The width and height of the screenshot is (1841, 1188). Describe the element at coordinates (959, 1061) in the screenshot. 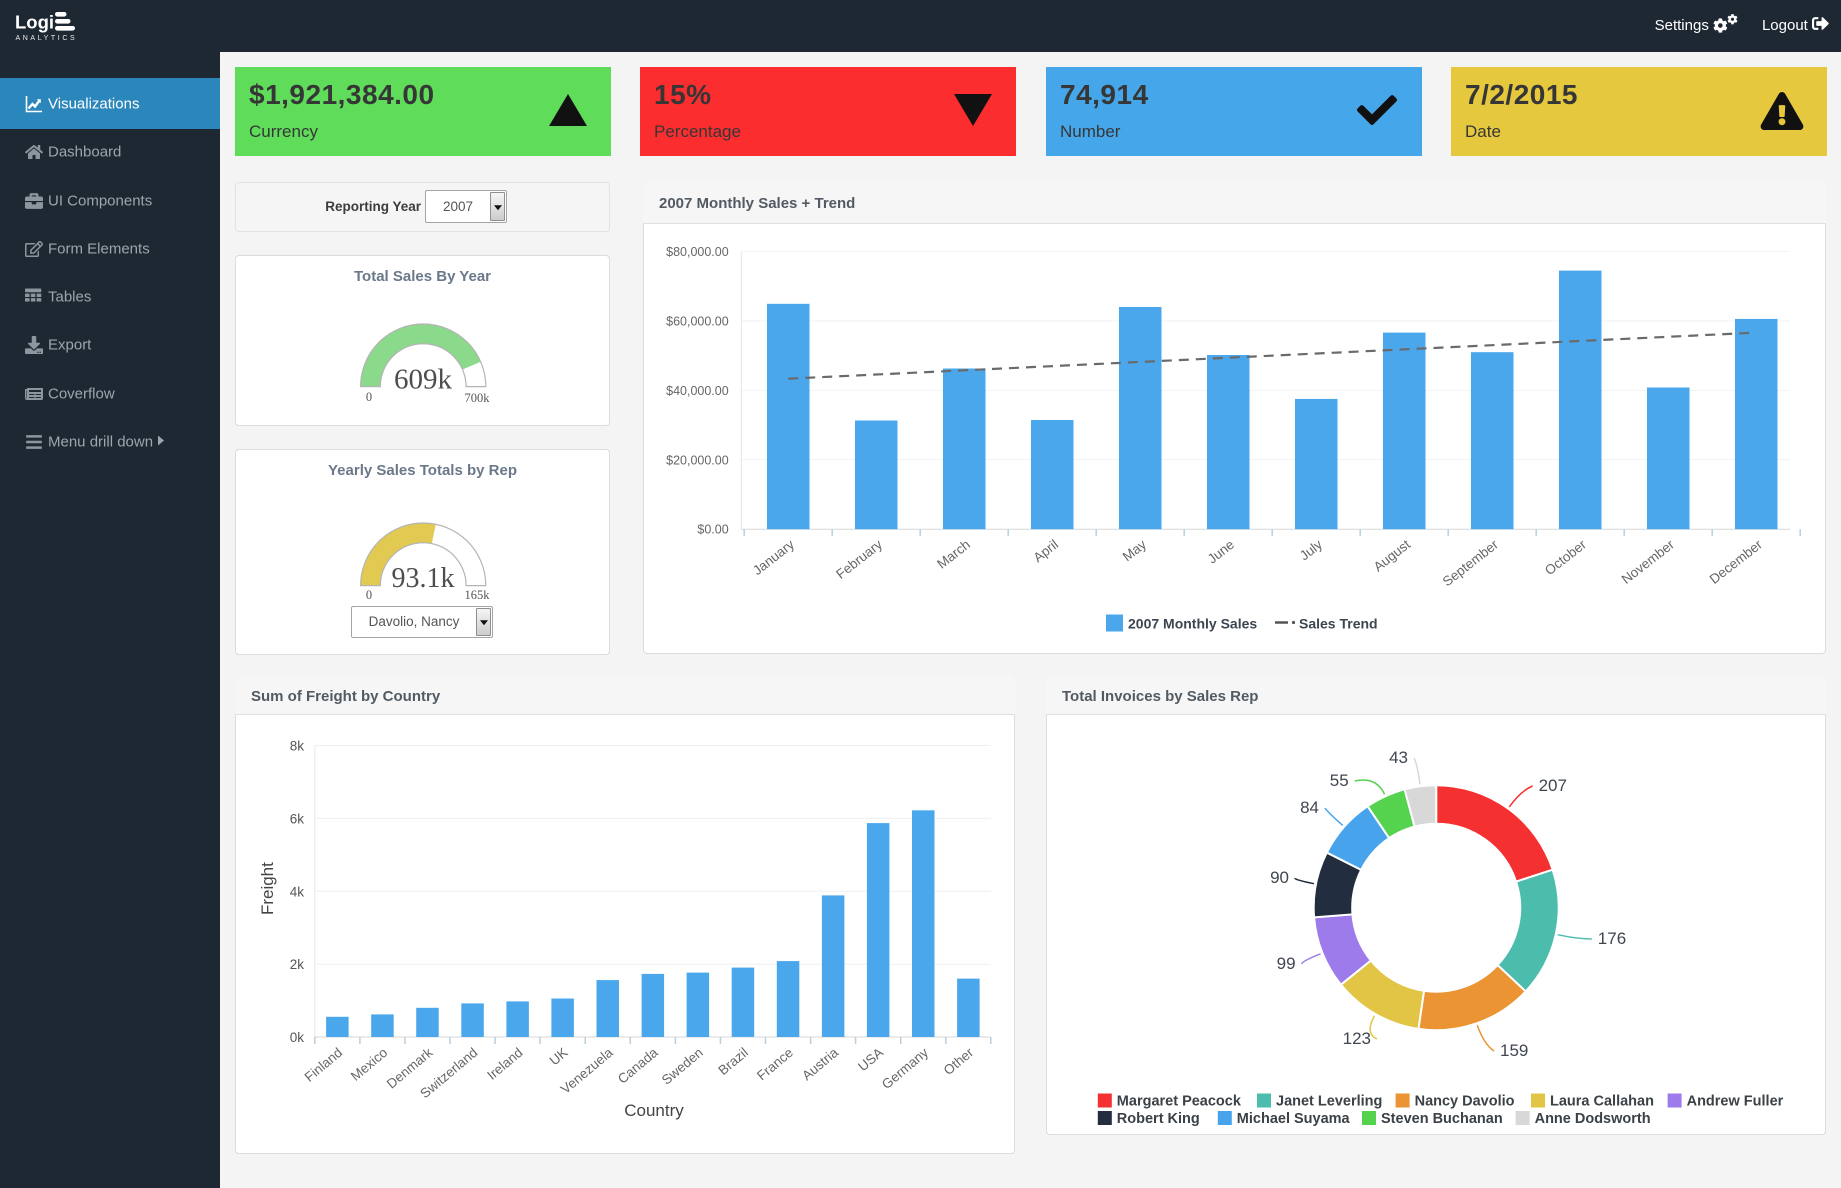

I see `svg-text: Other` at that location.